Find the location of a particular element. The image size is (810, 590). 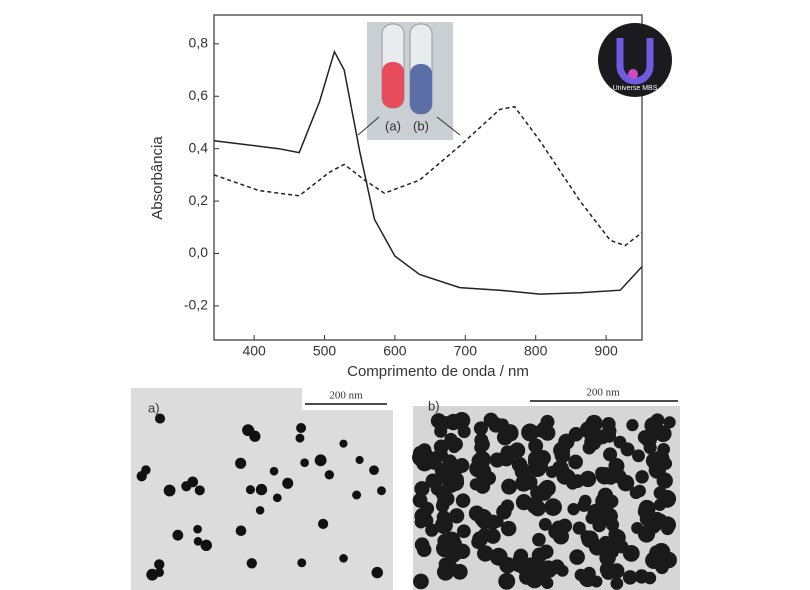

logo: Universe MBS is located at coordinates (635, 60).